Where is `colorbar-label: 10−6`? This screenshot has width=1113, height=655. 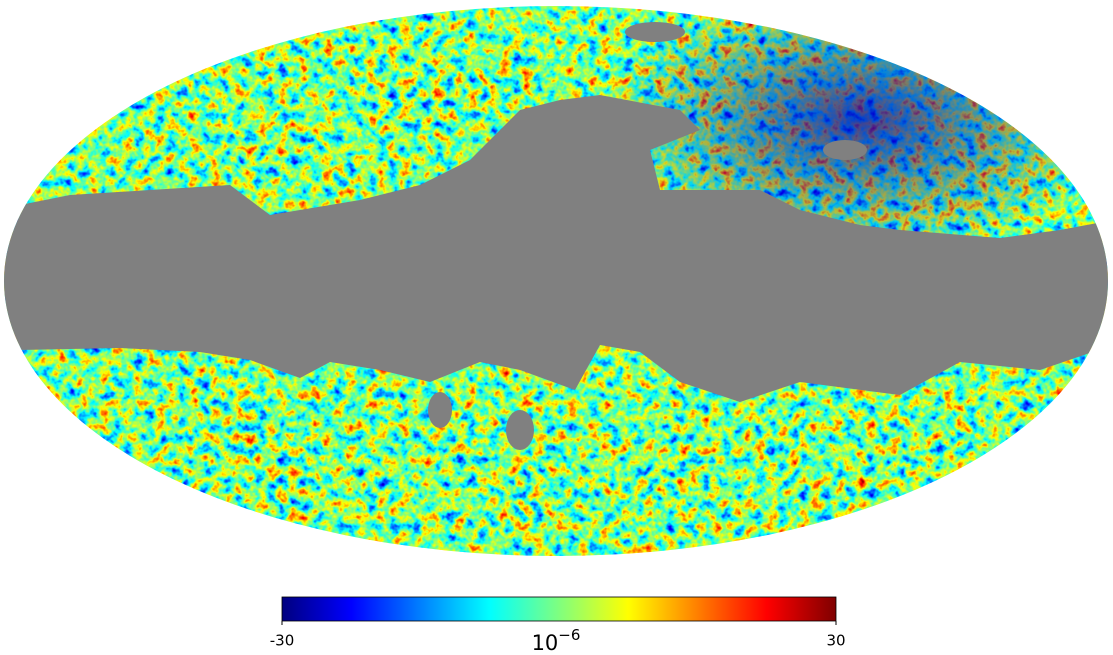 colorbar-label: 10−6 is located at coordinates (556, 640).